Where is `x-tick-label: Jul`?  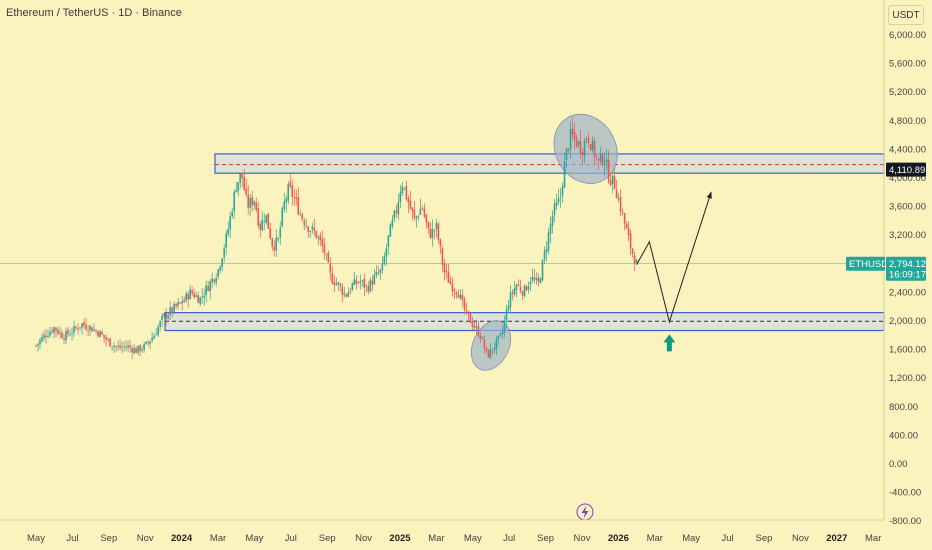
x-tick-label: Jul is located at coordinates (509, 538).